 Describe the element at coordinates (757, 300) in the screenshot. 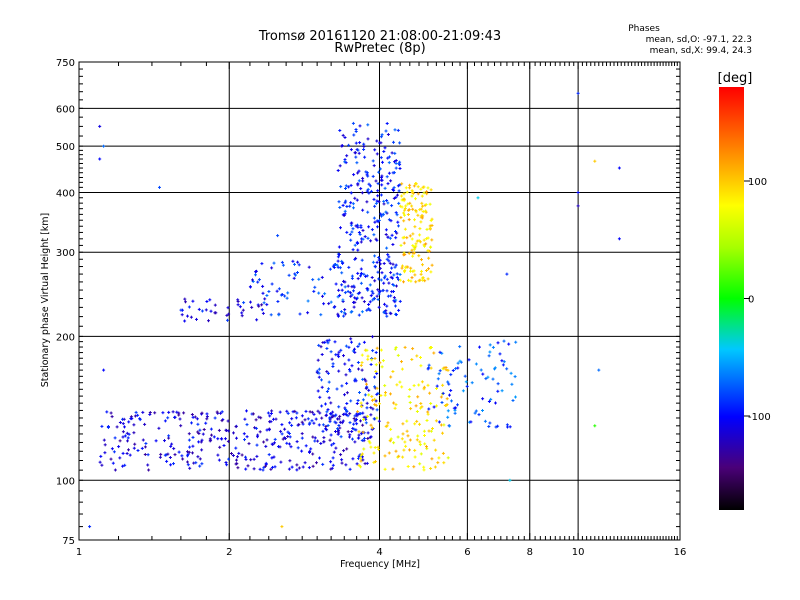

I see `colorbar-ticks: 100 0 -100` at that location.